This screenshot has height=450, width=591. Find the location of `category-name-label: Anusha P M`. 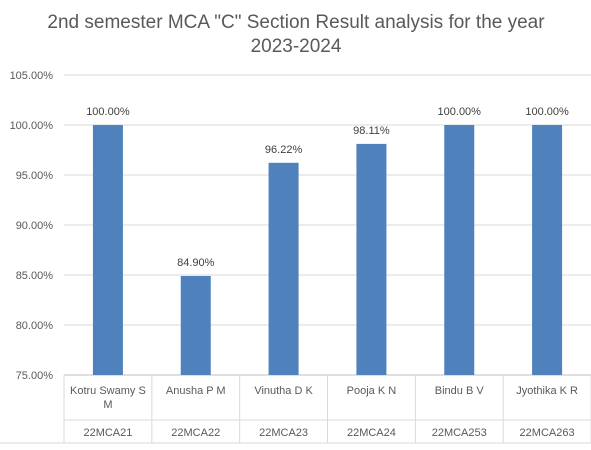

category-name-label: Anusha P M is located at coordinates (196, 391).